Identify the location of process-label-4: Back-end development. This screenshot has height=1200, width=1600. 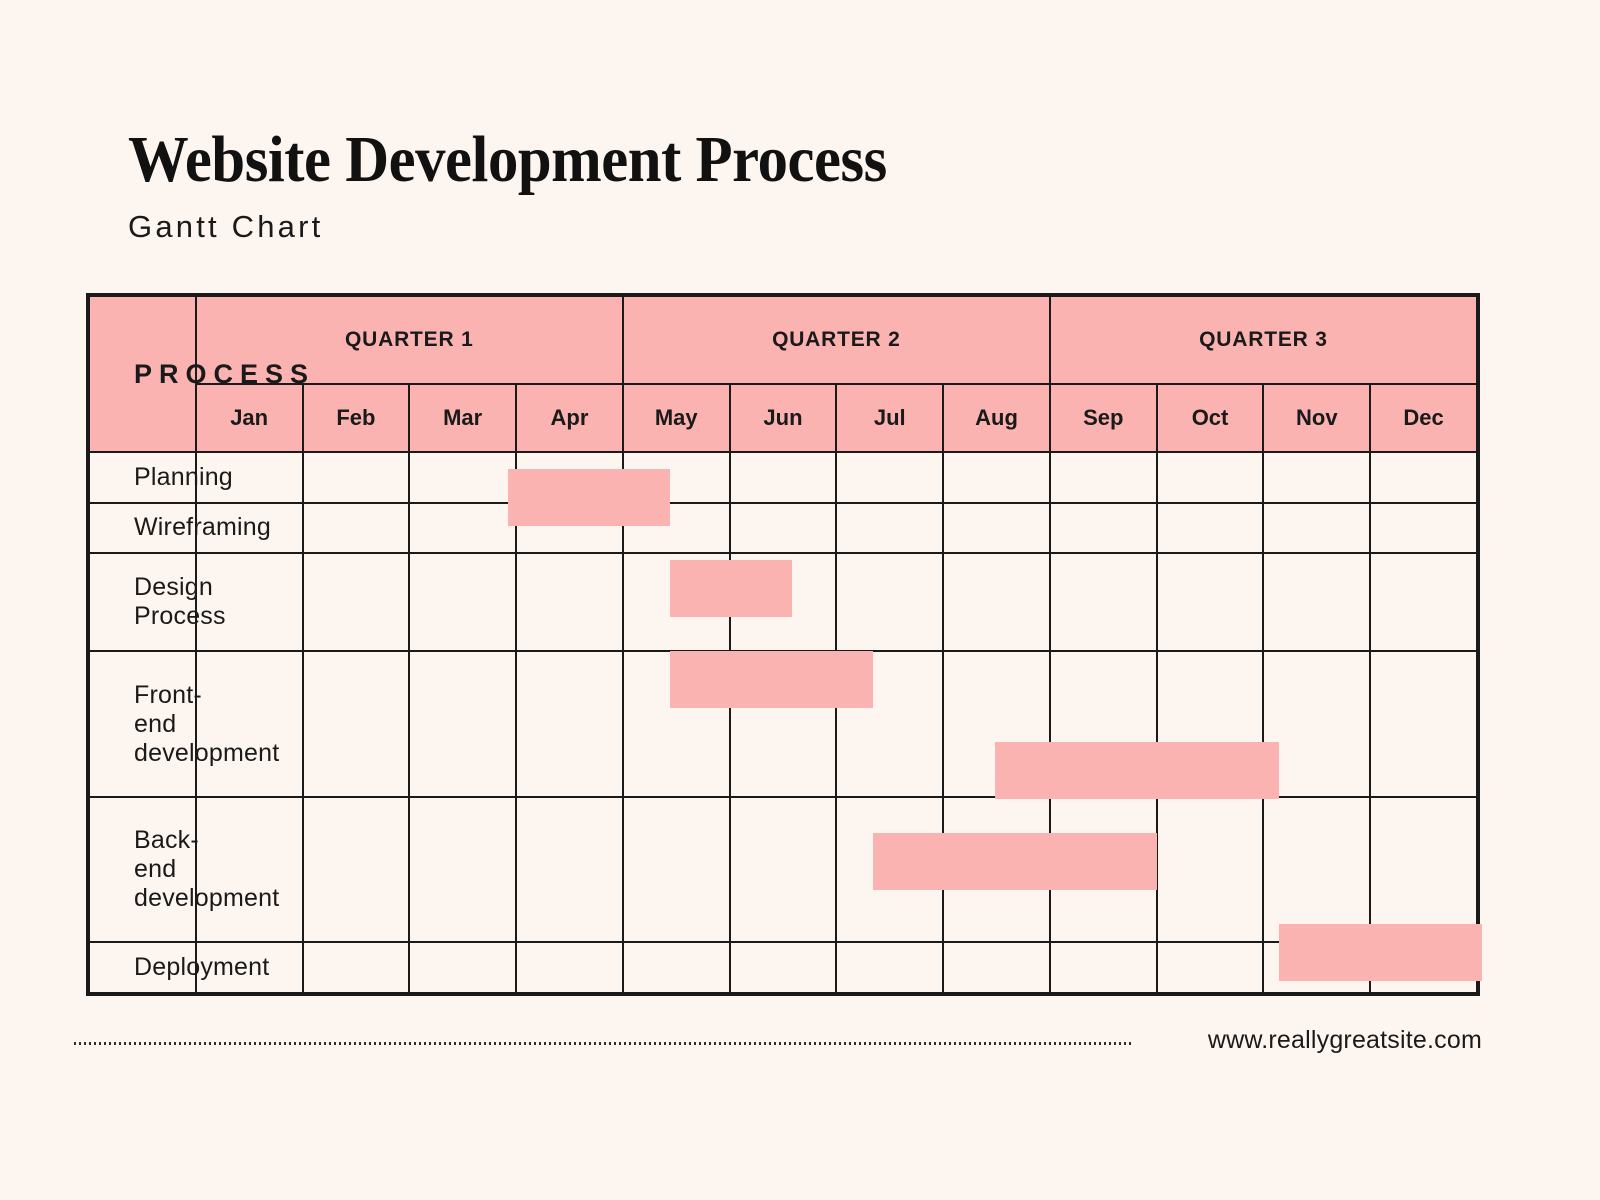
(183, 869).